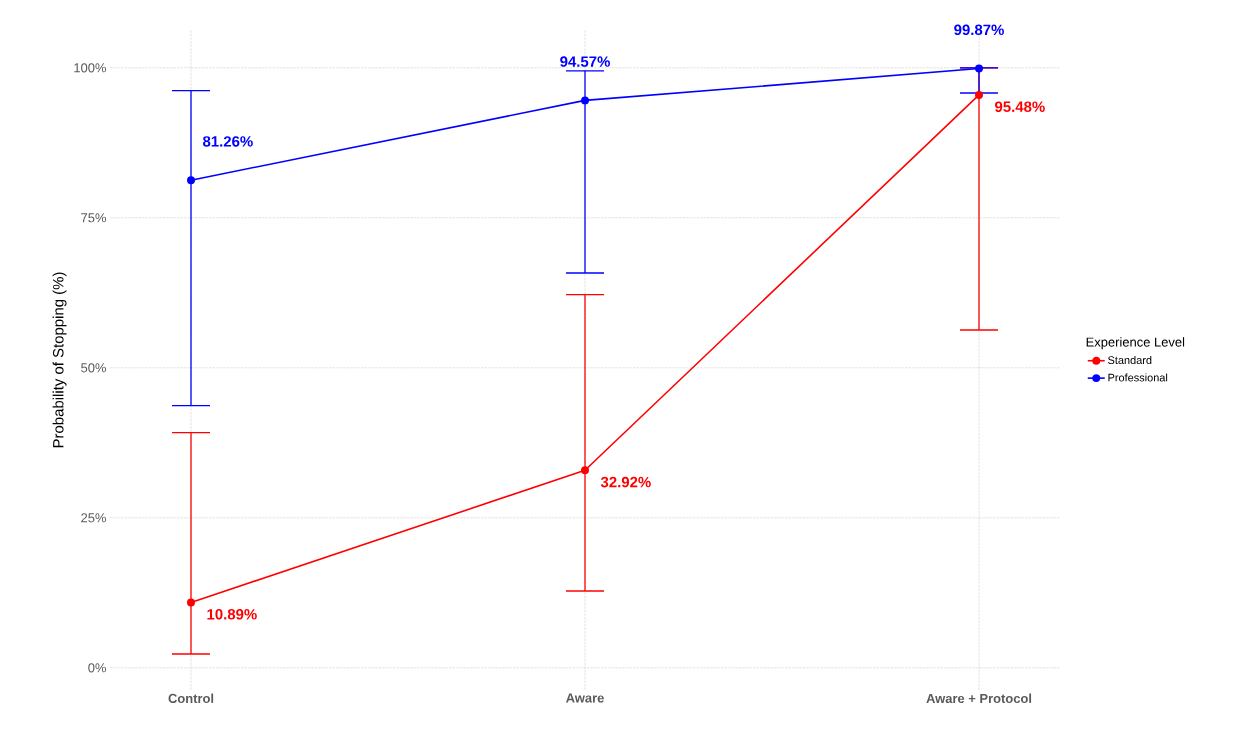  Describe the element at coordinates (1130, 360) in the screenshot. I see `legend-label: Standard` at that location.